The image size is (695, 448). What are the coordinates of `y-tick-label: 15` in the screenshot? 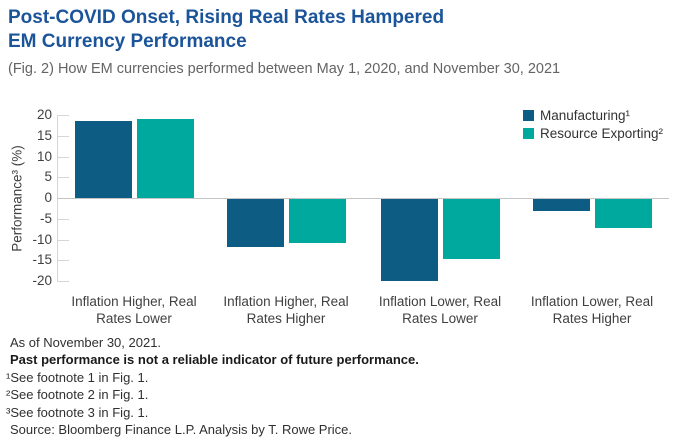 It's located at (44, 135).